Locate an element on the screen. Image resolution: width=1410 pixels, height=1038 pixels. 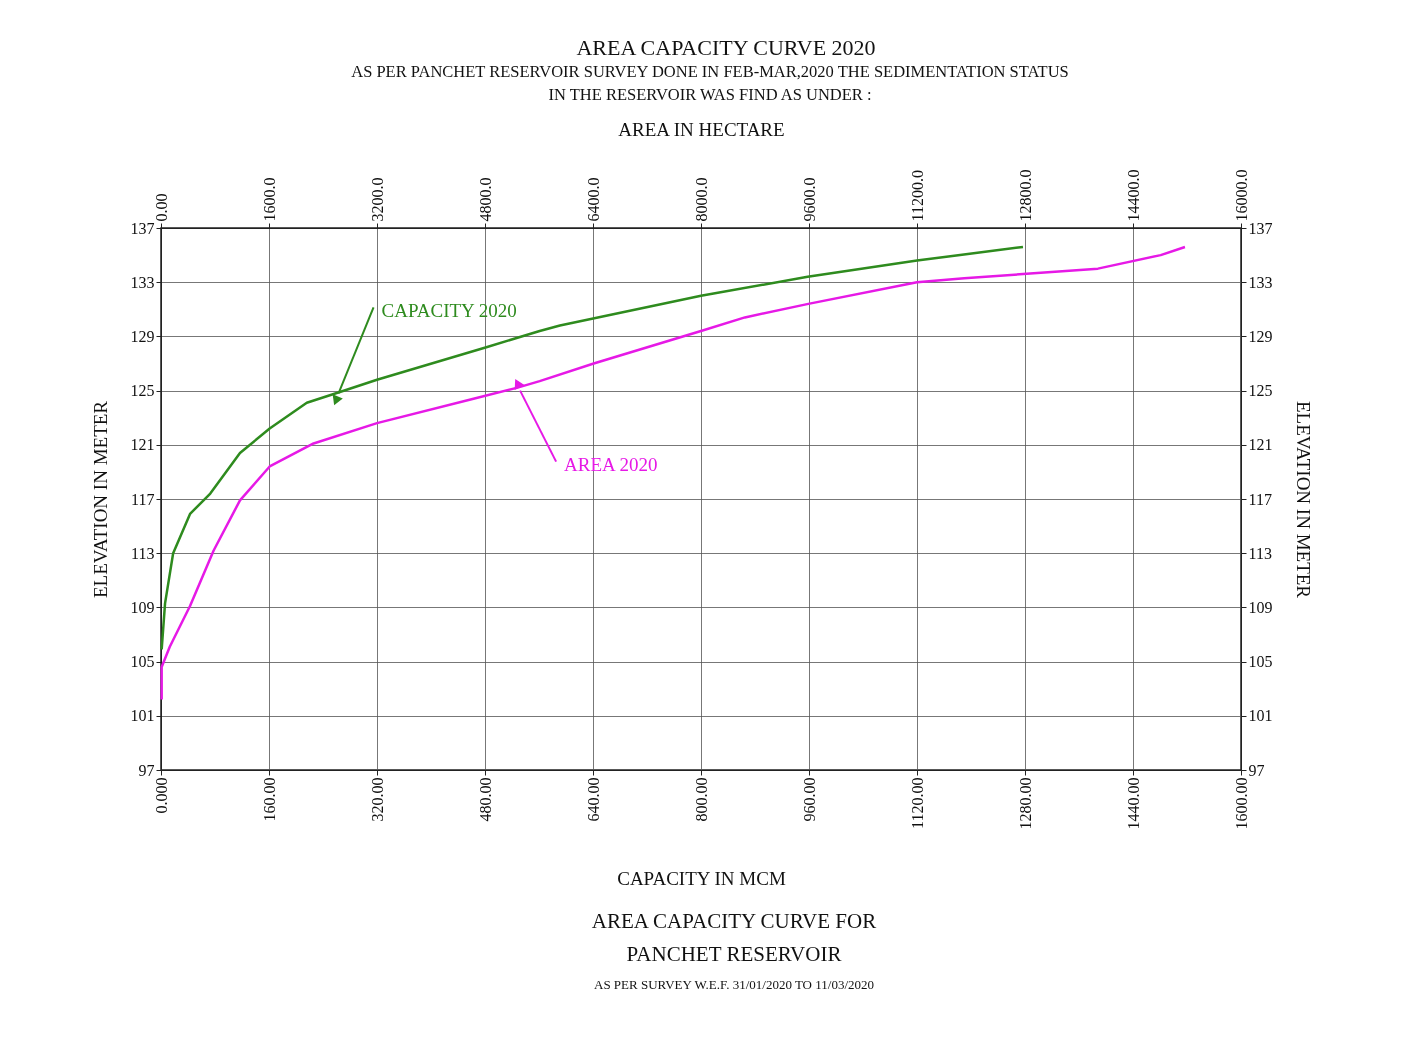
x2-tick-label: 9600.0 is located at coordinates (809, 199).